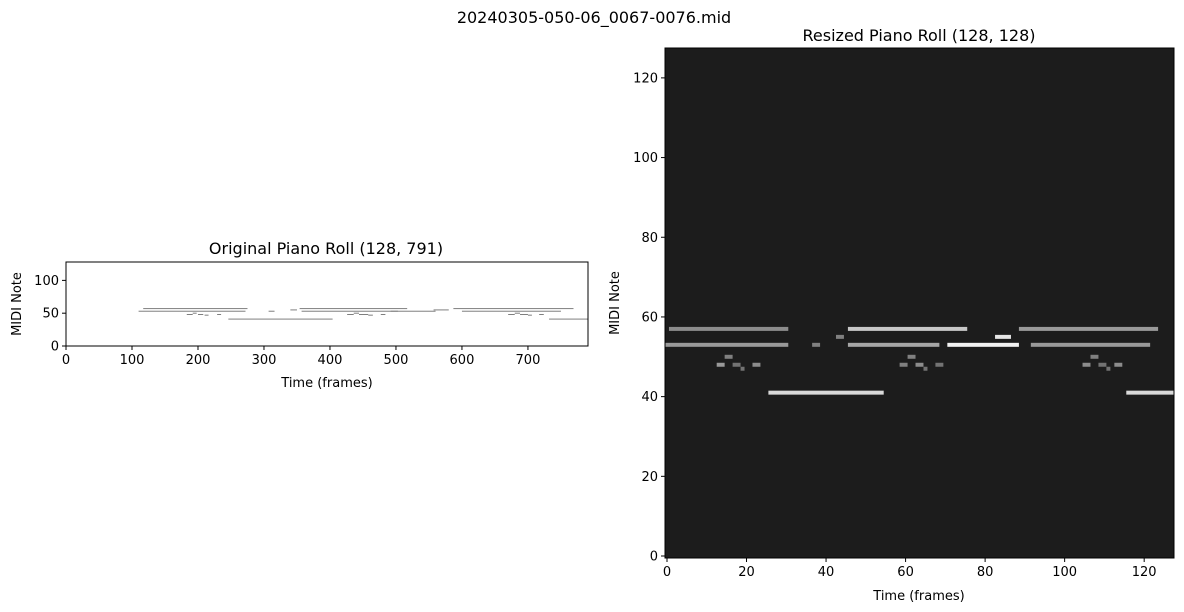  What do you see at coordinates (985, 572) in the screenshot?
I see `resized-x-tick-label: 80` at bounding box center [985, 572].